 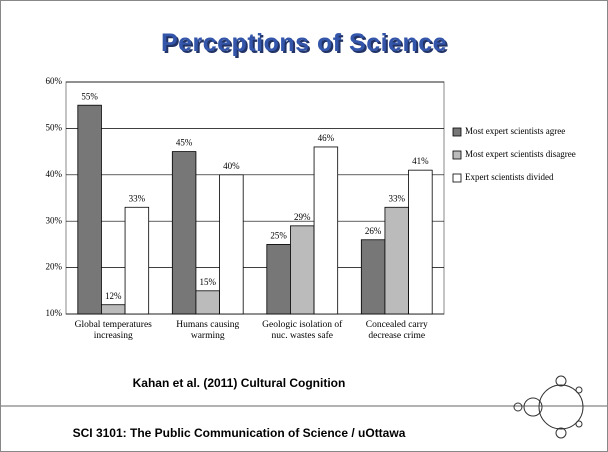 I want to click on data-label: 29%, so click(x=302, y=217).